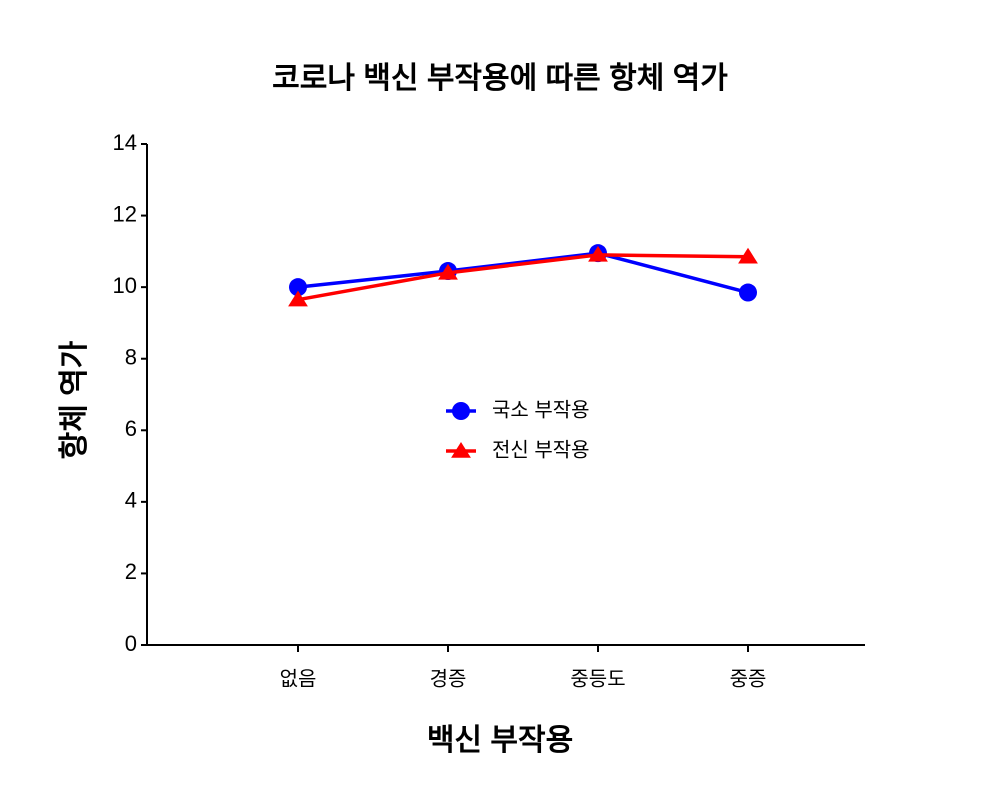  I want to click on y-tick-label: 0, so click(131, 643).